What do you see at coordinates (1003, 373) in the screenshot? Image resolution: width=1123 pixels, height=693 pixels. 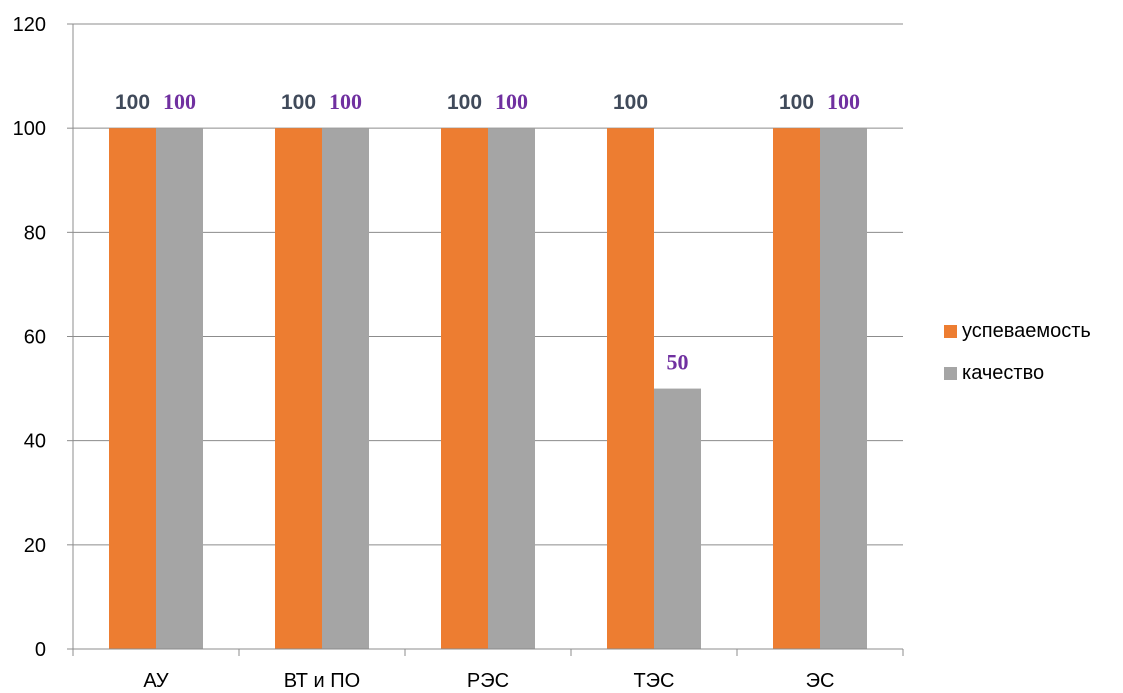 I see `legend-label-series-2: качество` at bounding box center [1003, 373].